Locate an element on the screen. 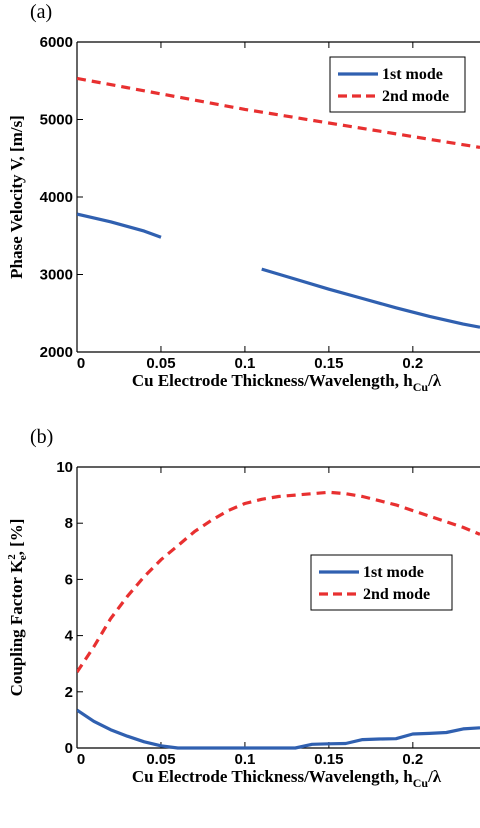 Image resolution: width=480 pixels, height=828 pixels. y-tick-label: 6000 is located at coordinates (56, 42).